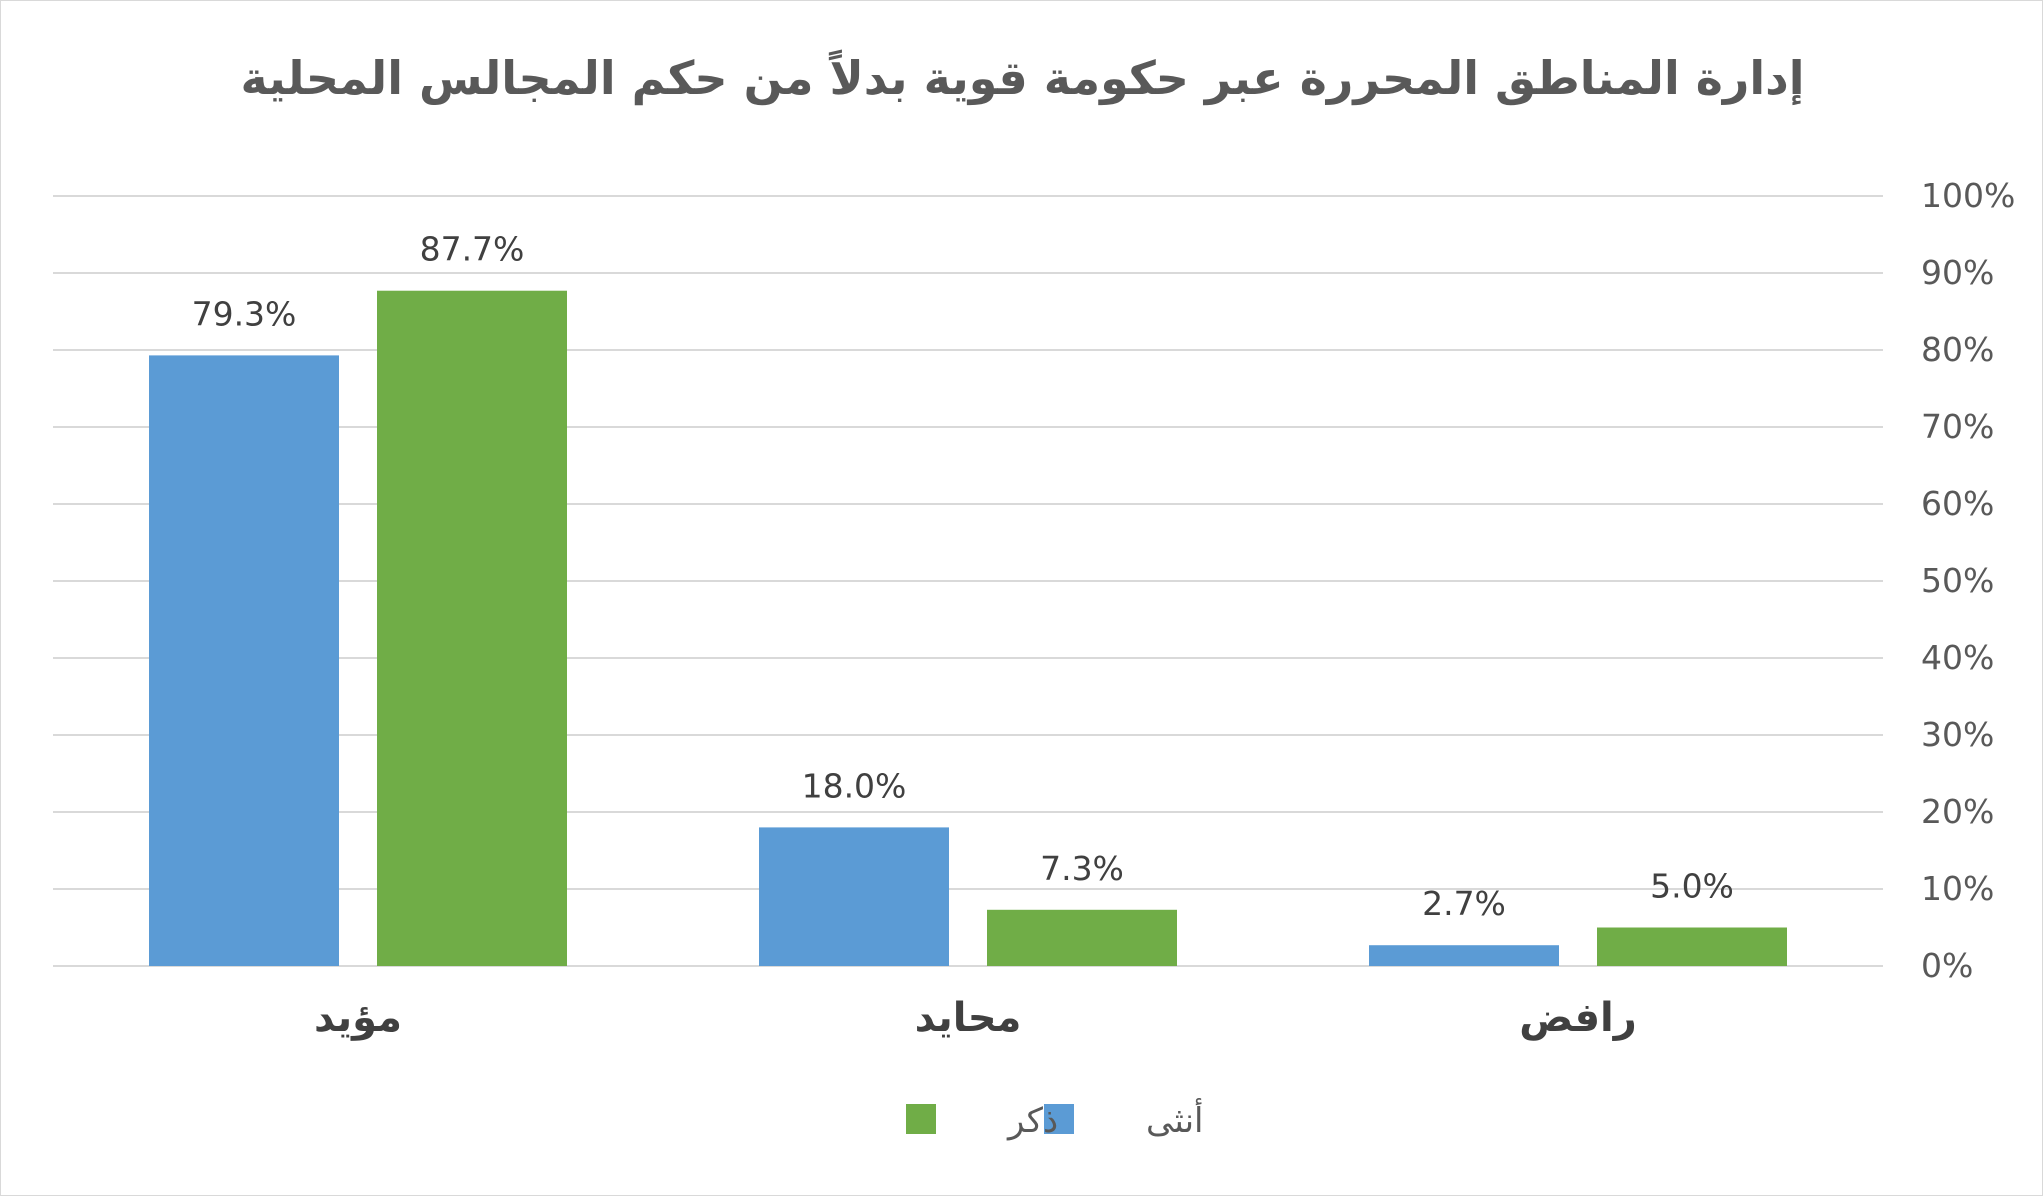 The width and height of the screenshot is (2043, 1196). What do you see at coordinates (1957, 426) in the screenshot?
I see `y-tick-label: 70%` at bounding box center [1957, 426].